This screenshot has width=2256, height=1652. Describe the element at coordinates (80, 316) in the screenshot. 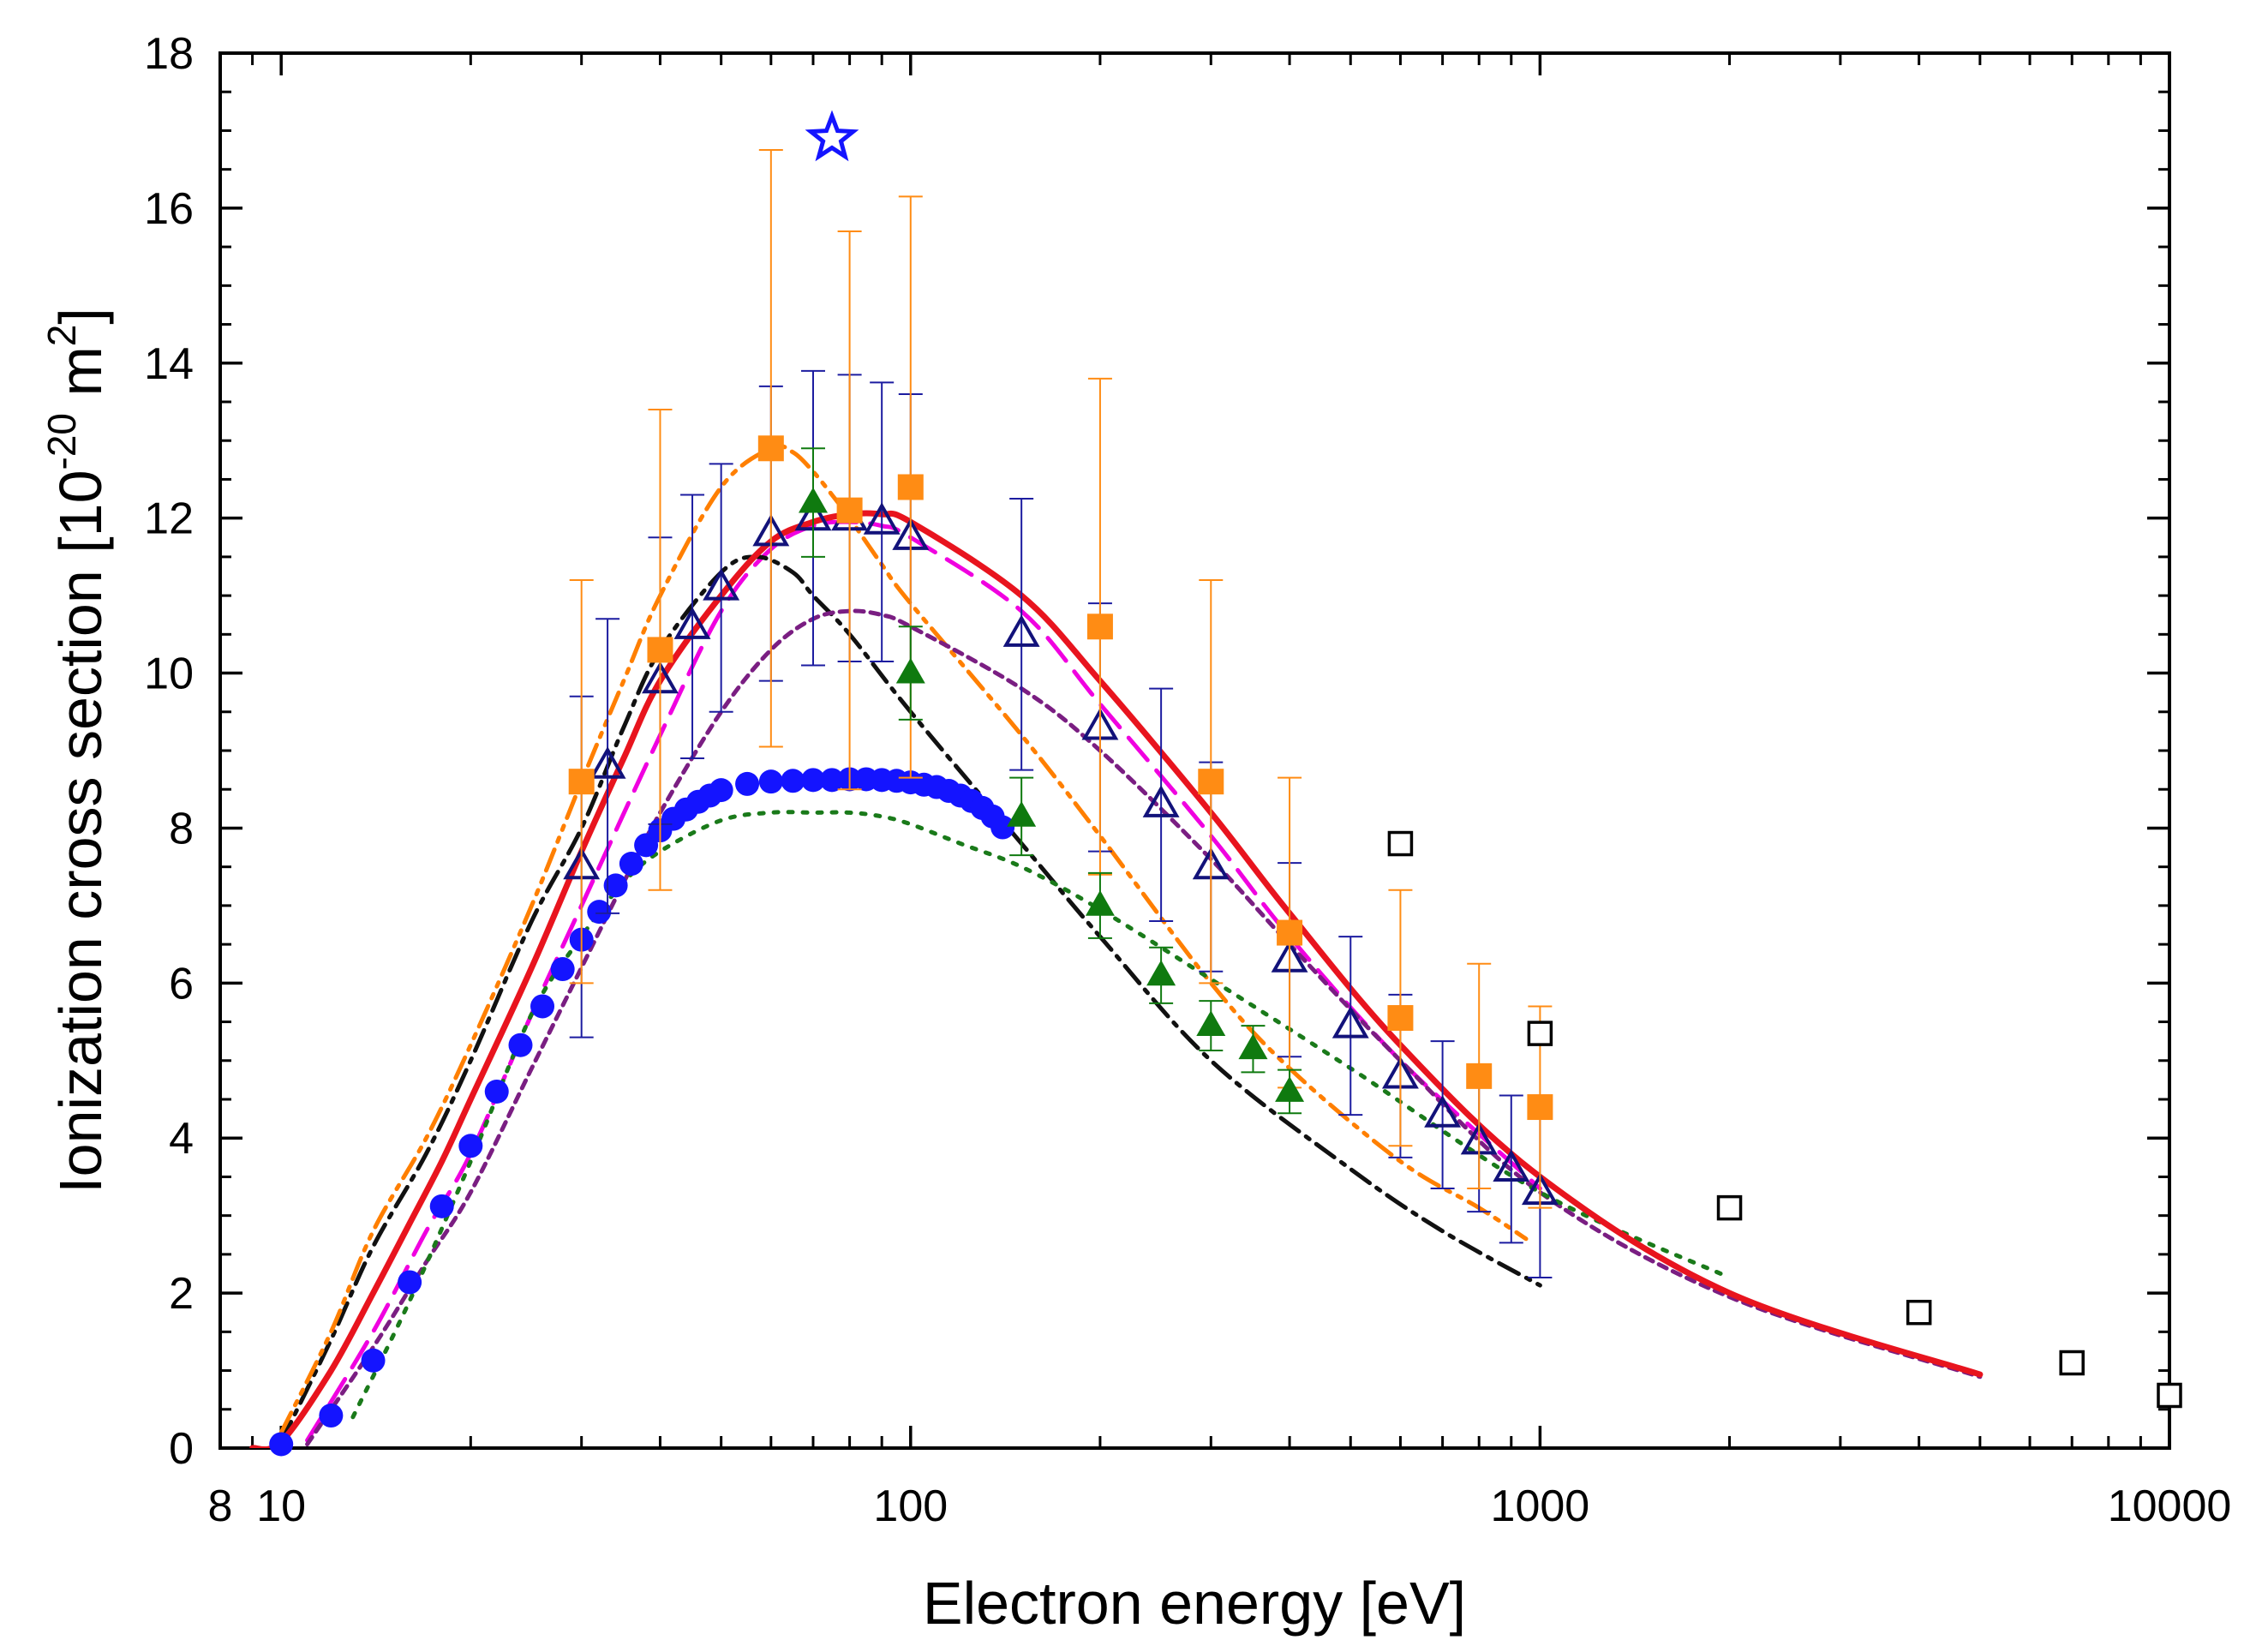

I see `y-axis-title-close: ]` at that location.